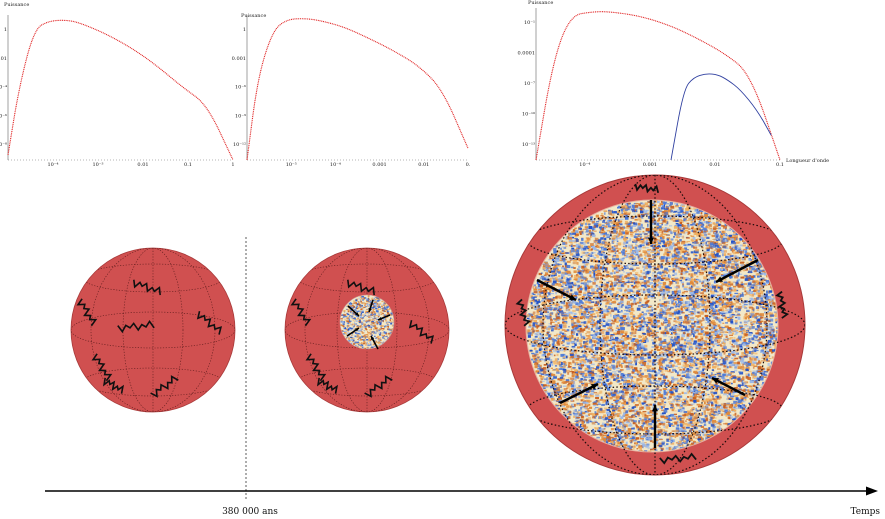 This screenshot has height=519, width=885. What do you see at coordinates (239, 145) in the screenshot?
I see `y-tick-label: 10⁻¹²` at bounding box center [239, 145].